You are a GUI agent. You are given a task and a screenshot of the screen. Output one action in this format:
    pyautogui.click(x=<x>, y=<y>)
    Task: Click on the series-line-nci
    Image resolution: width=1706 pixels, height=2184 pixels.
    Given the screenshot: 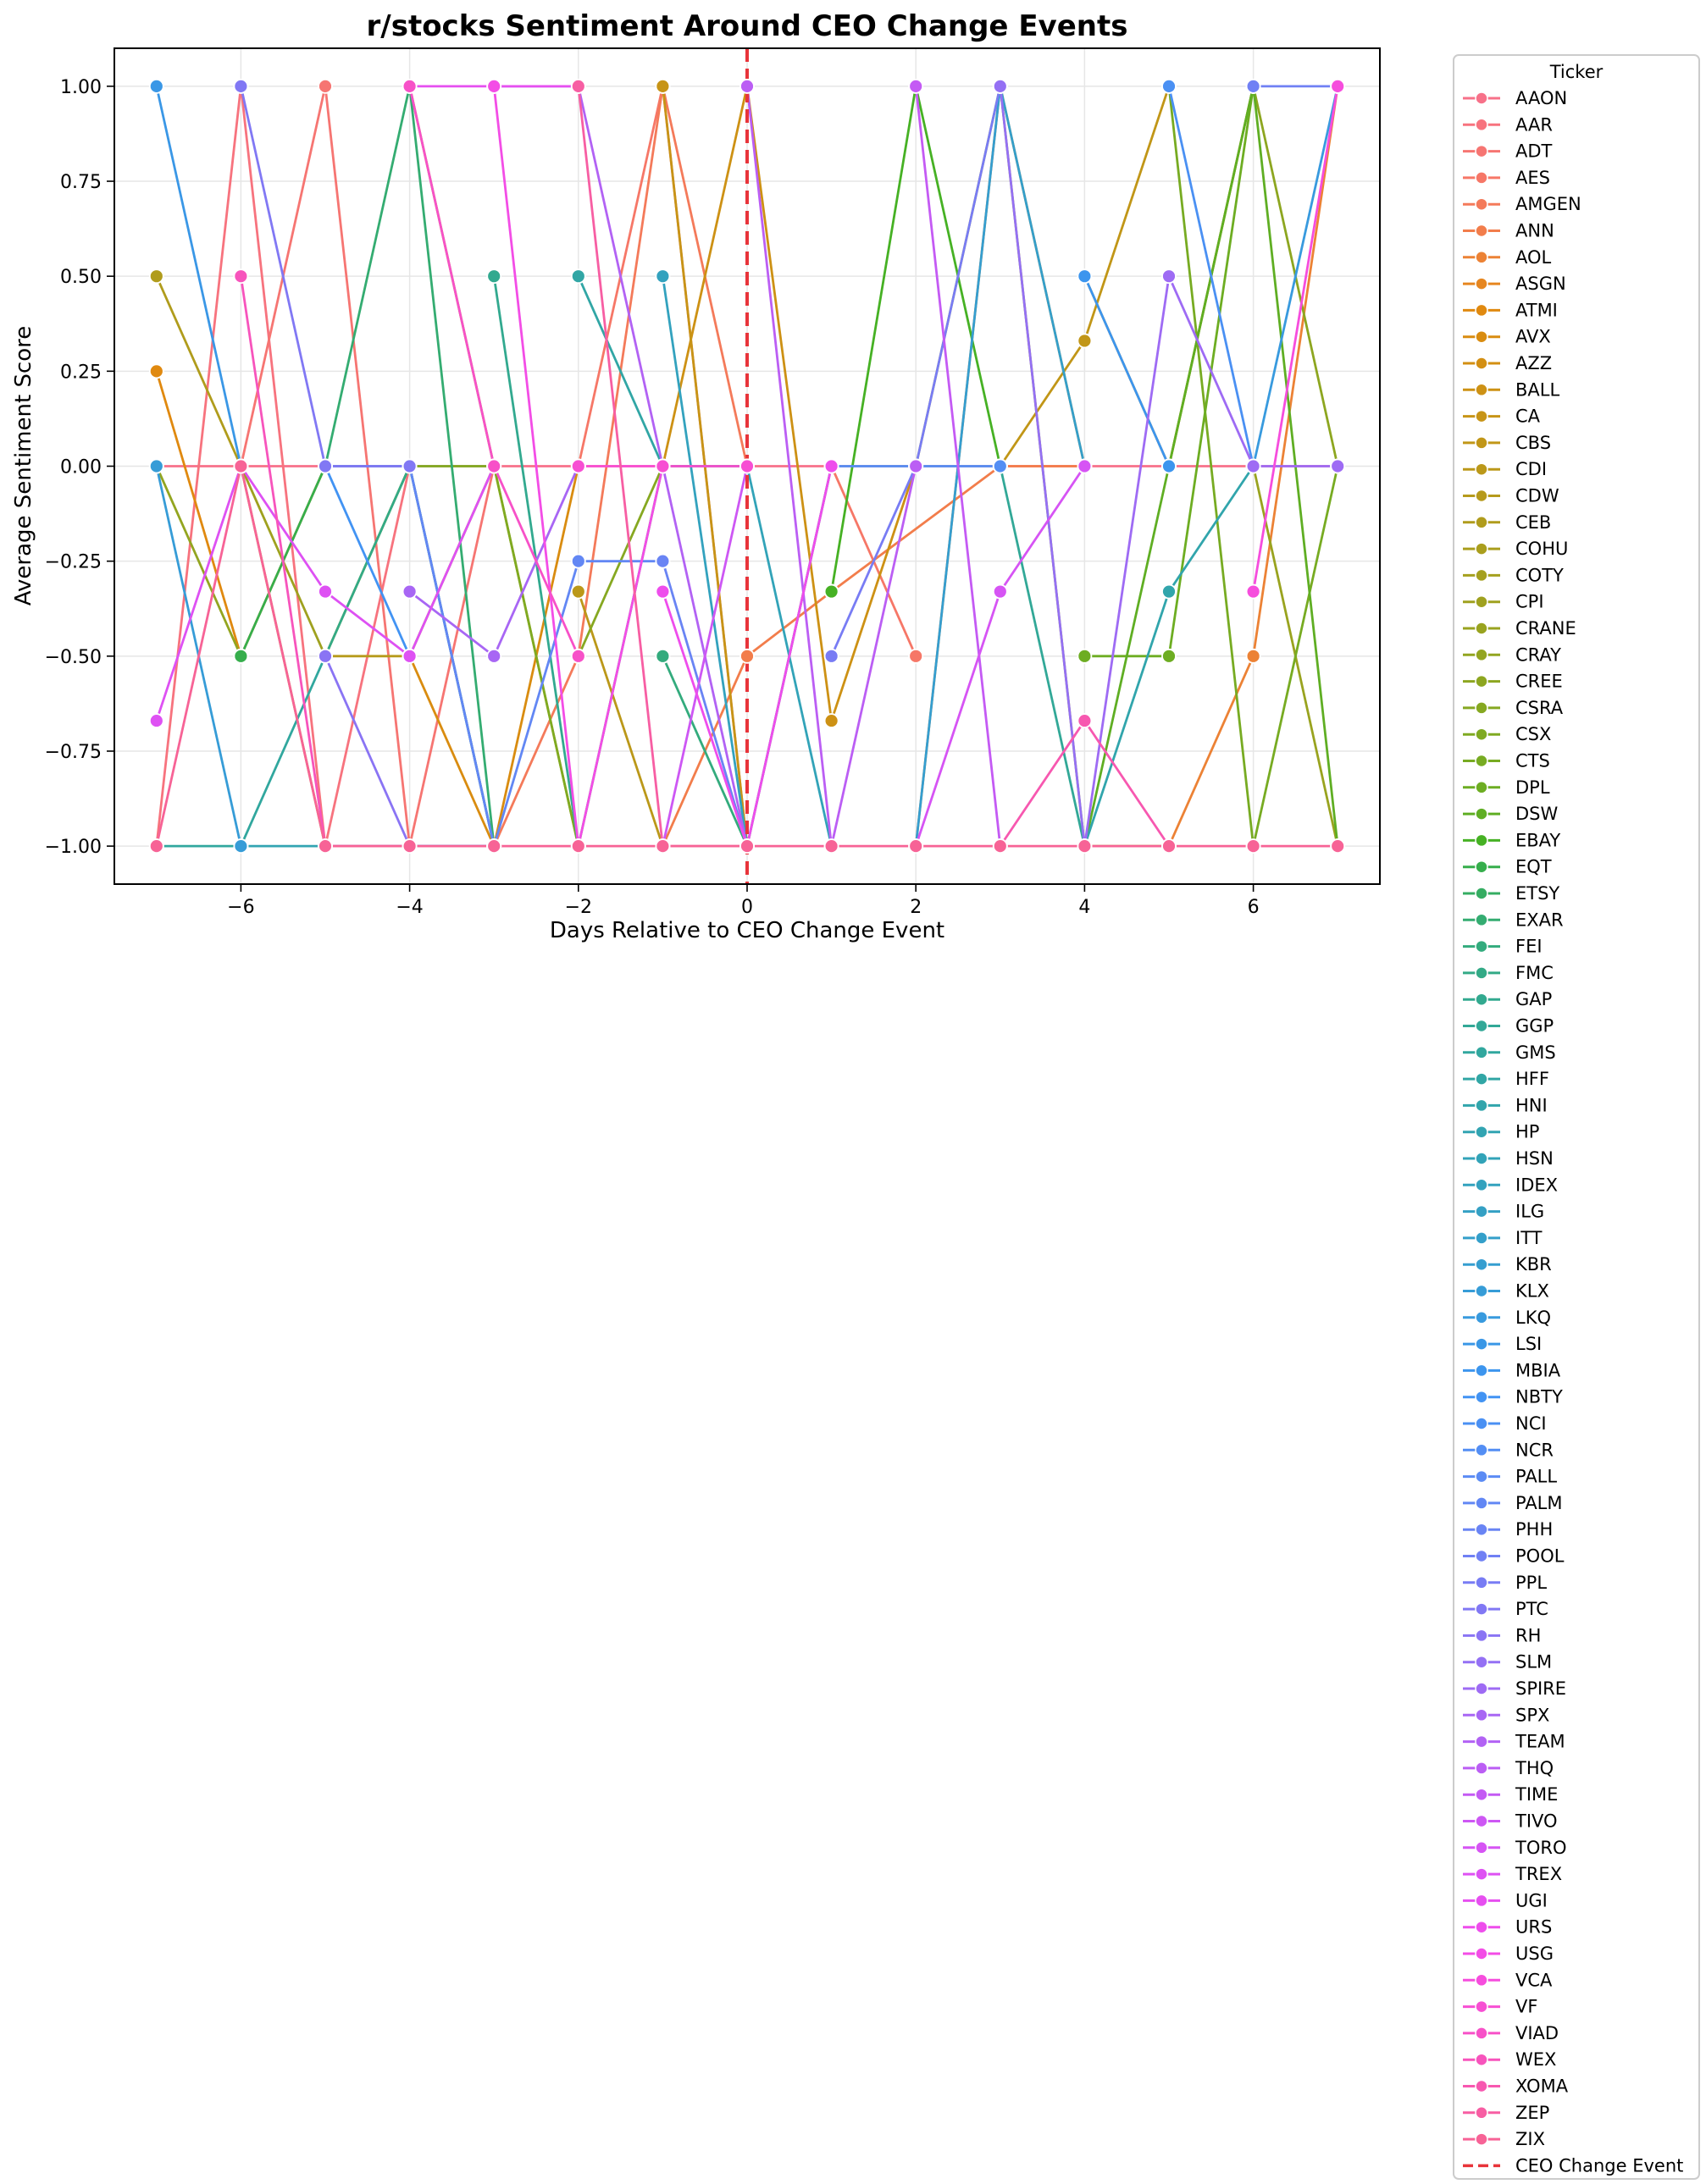 What is the action you would take?
    pyautogui.click(x=1211, y=276)
    